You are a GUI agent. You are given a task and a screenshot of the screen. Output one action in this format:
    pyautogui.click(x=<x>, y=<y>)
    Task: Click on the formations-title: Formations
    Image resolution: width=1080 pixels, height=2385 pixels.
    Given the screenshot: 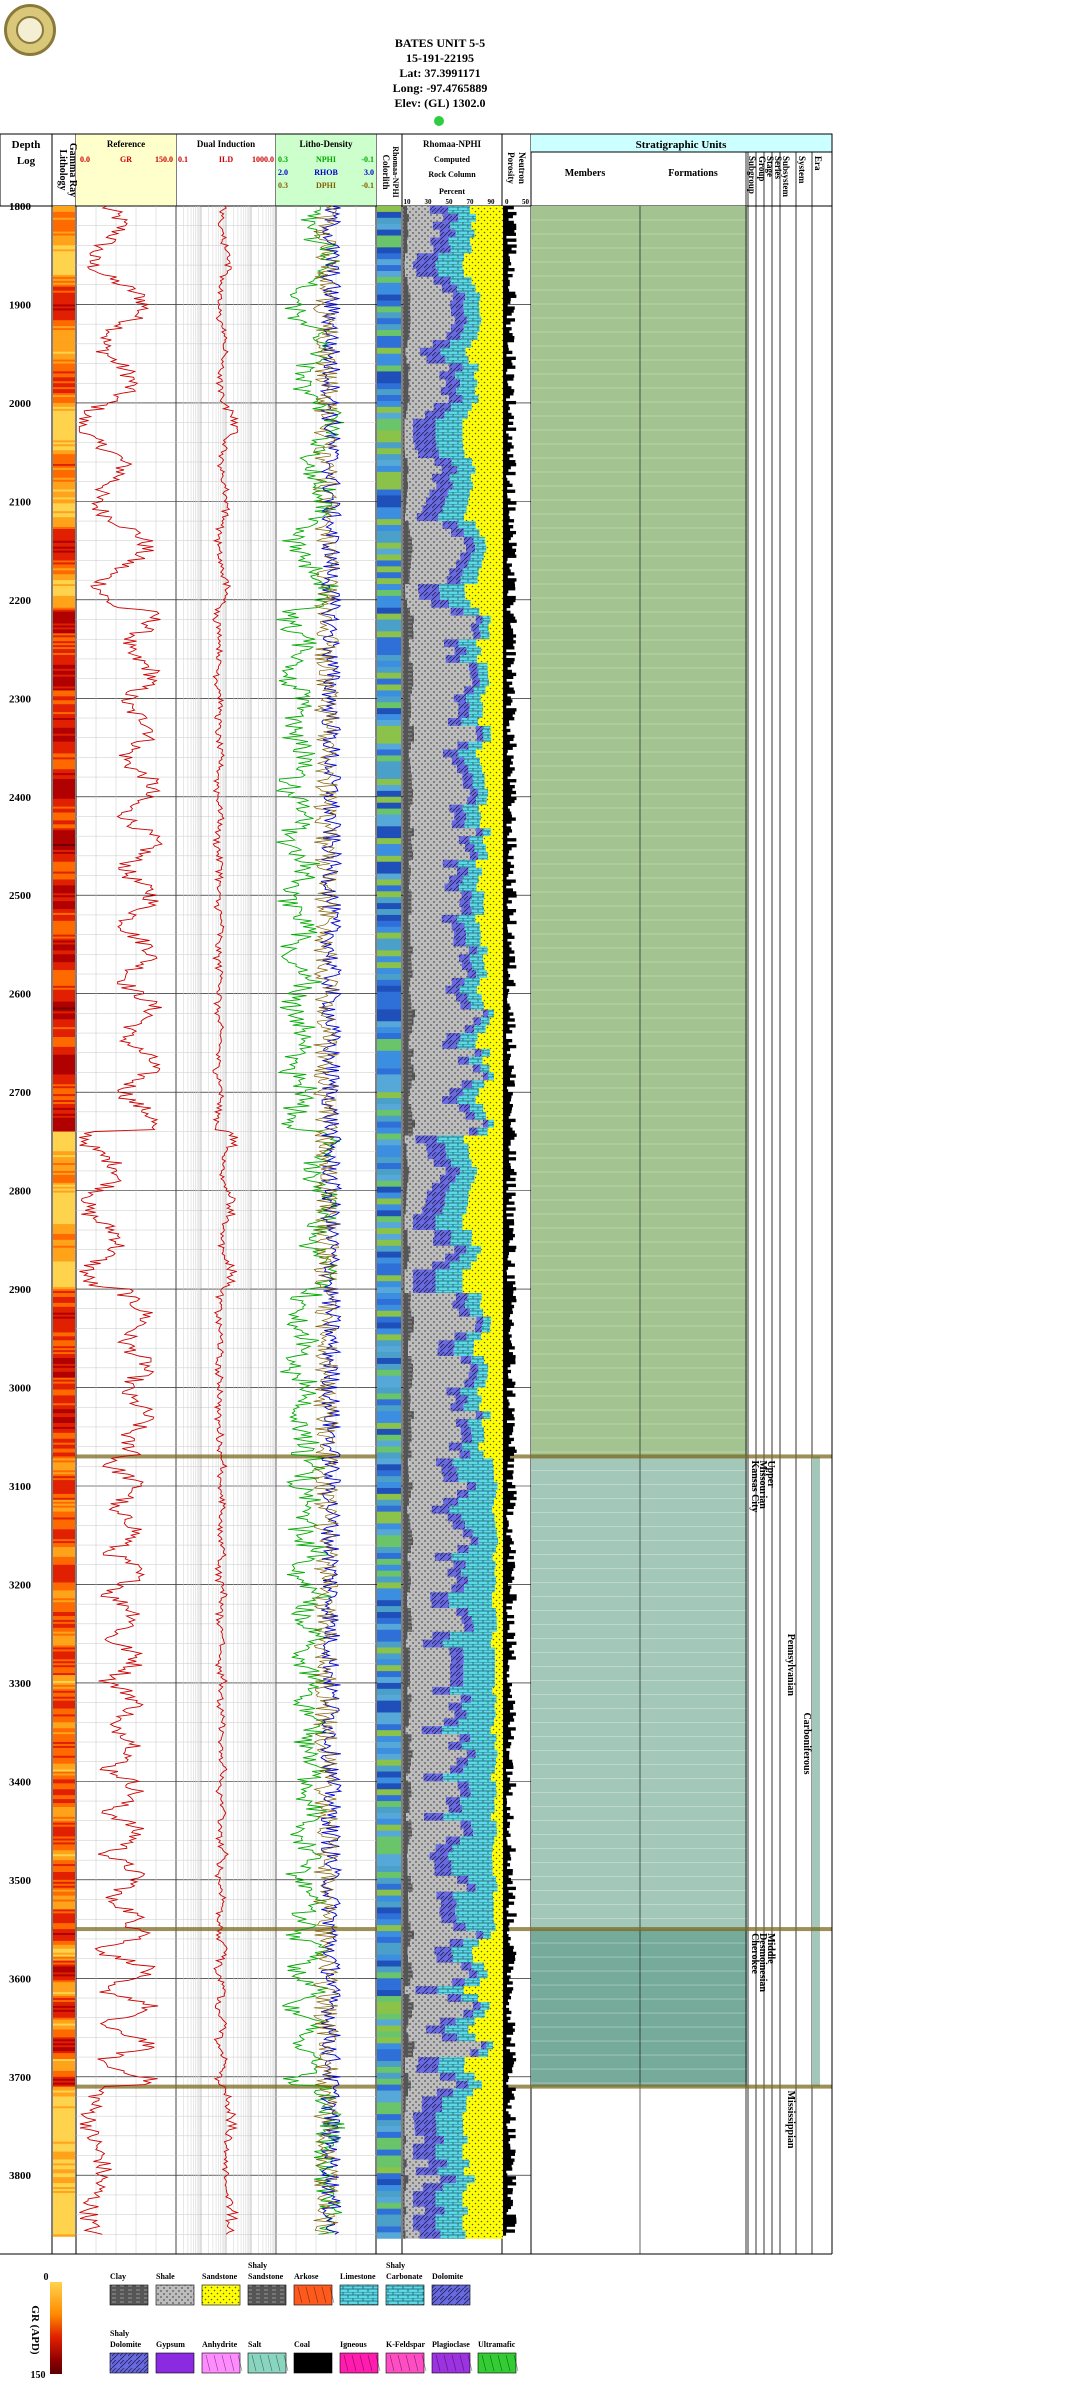 What is the action you would take?
    pyautogui.click(x=693, y=173)
    